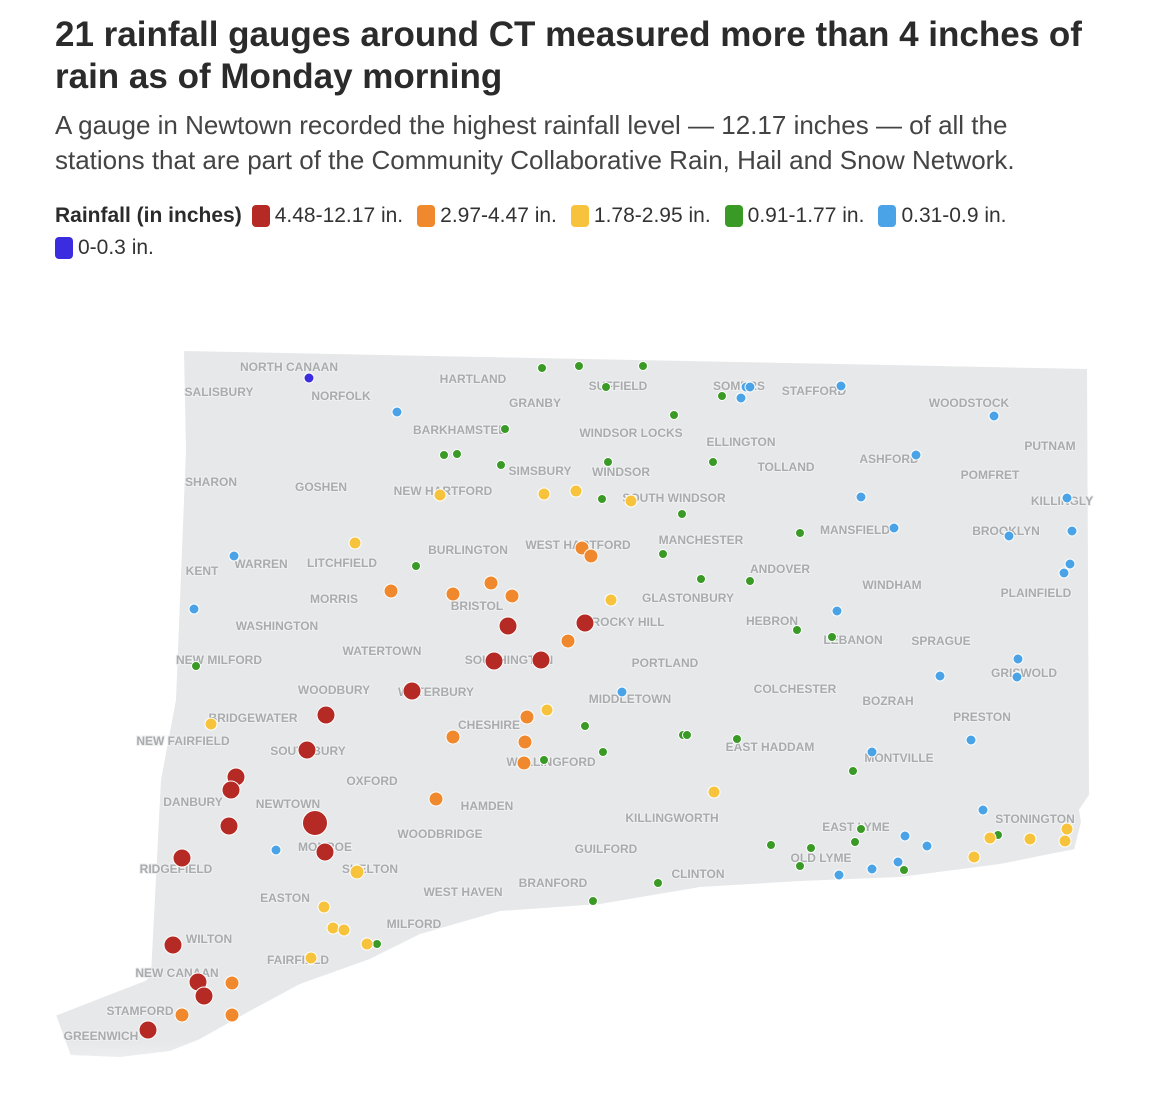 The height and width of the screenshot is (1108, 1166). I want to click on town-label: SPRAGUE, so click(940, 641).